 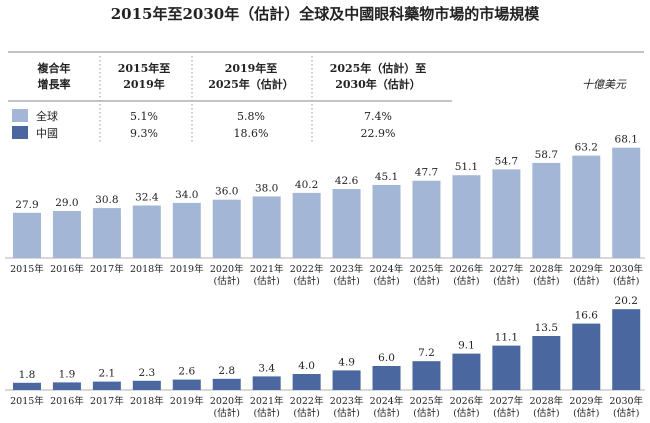 I want to click on china-value-label: 9.1, so click(x=466, y=346).